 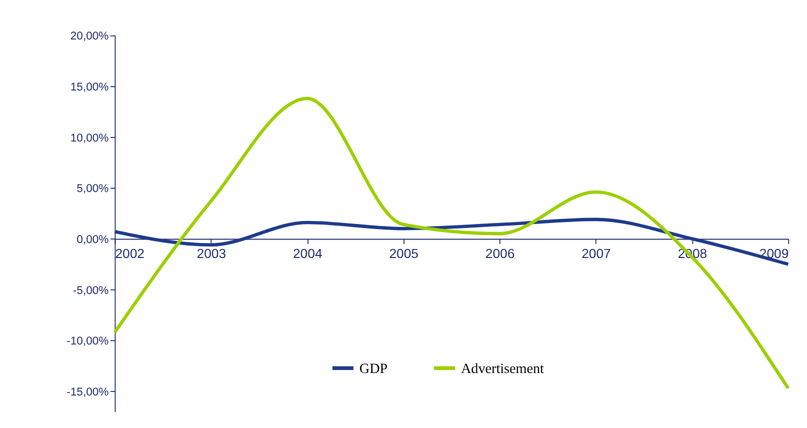 I want to click on y-tick-label: 10,00%, so click(x=89, y=138).